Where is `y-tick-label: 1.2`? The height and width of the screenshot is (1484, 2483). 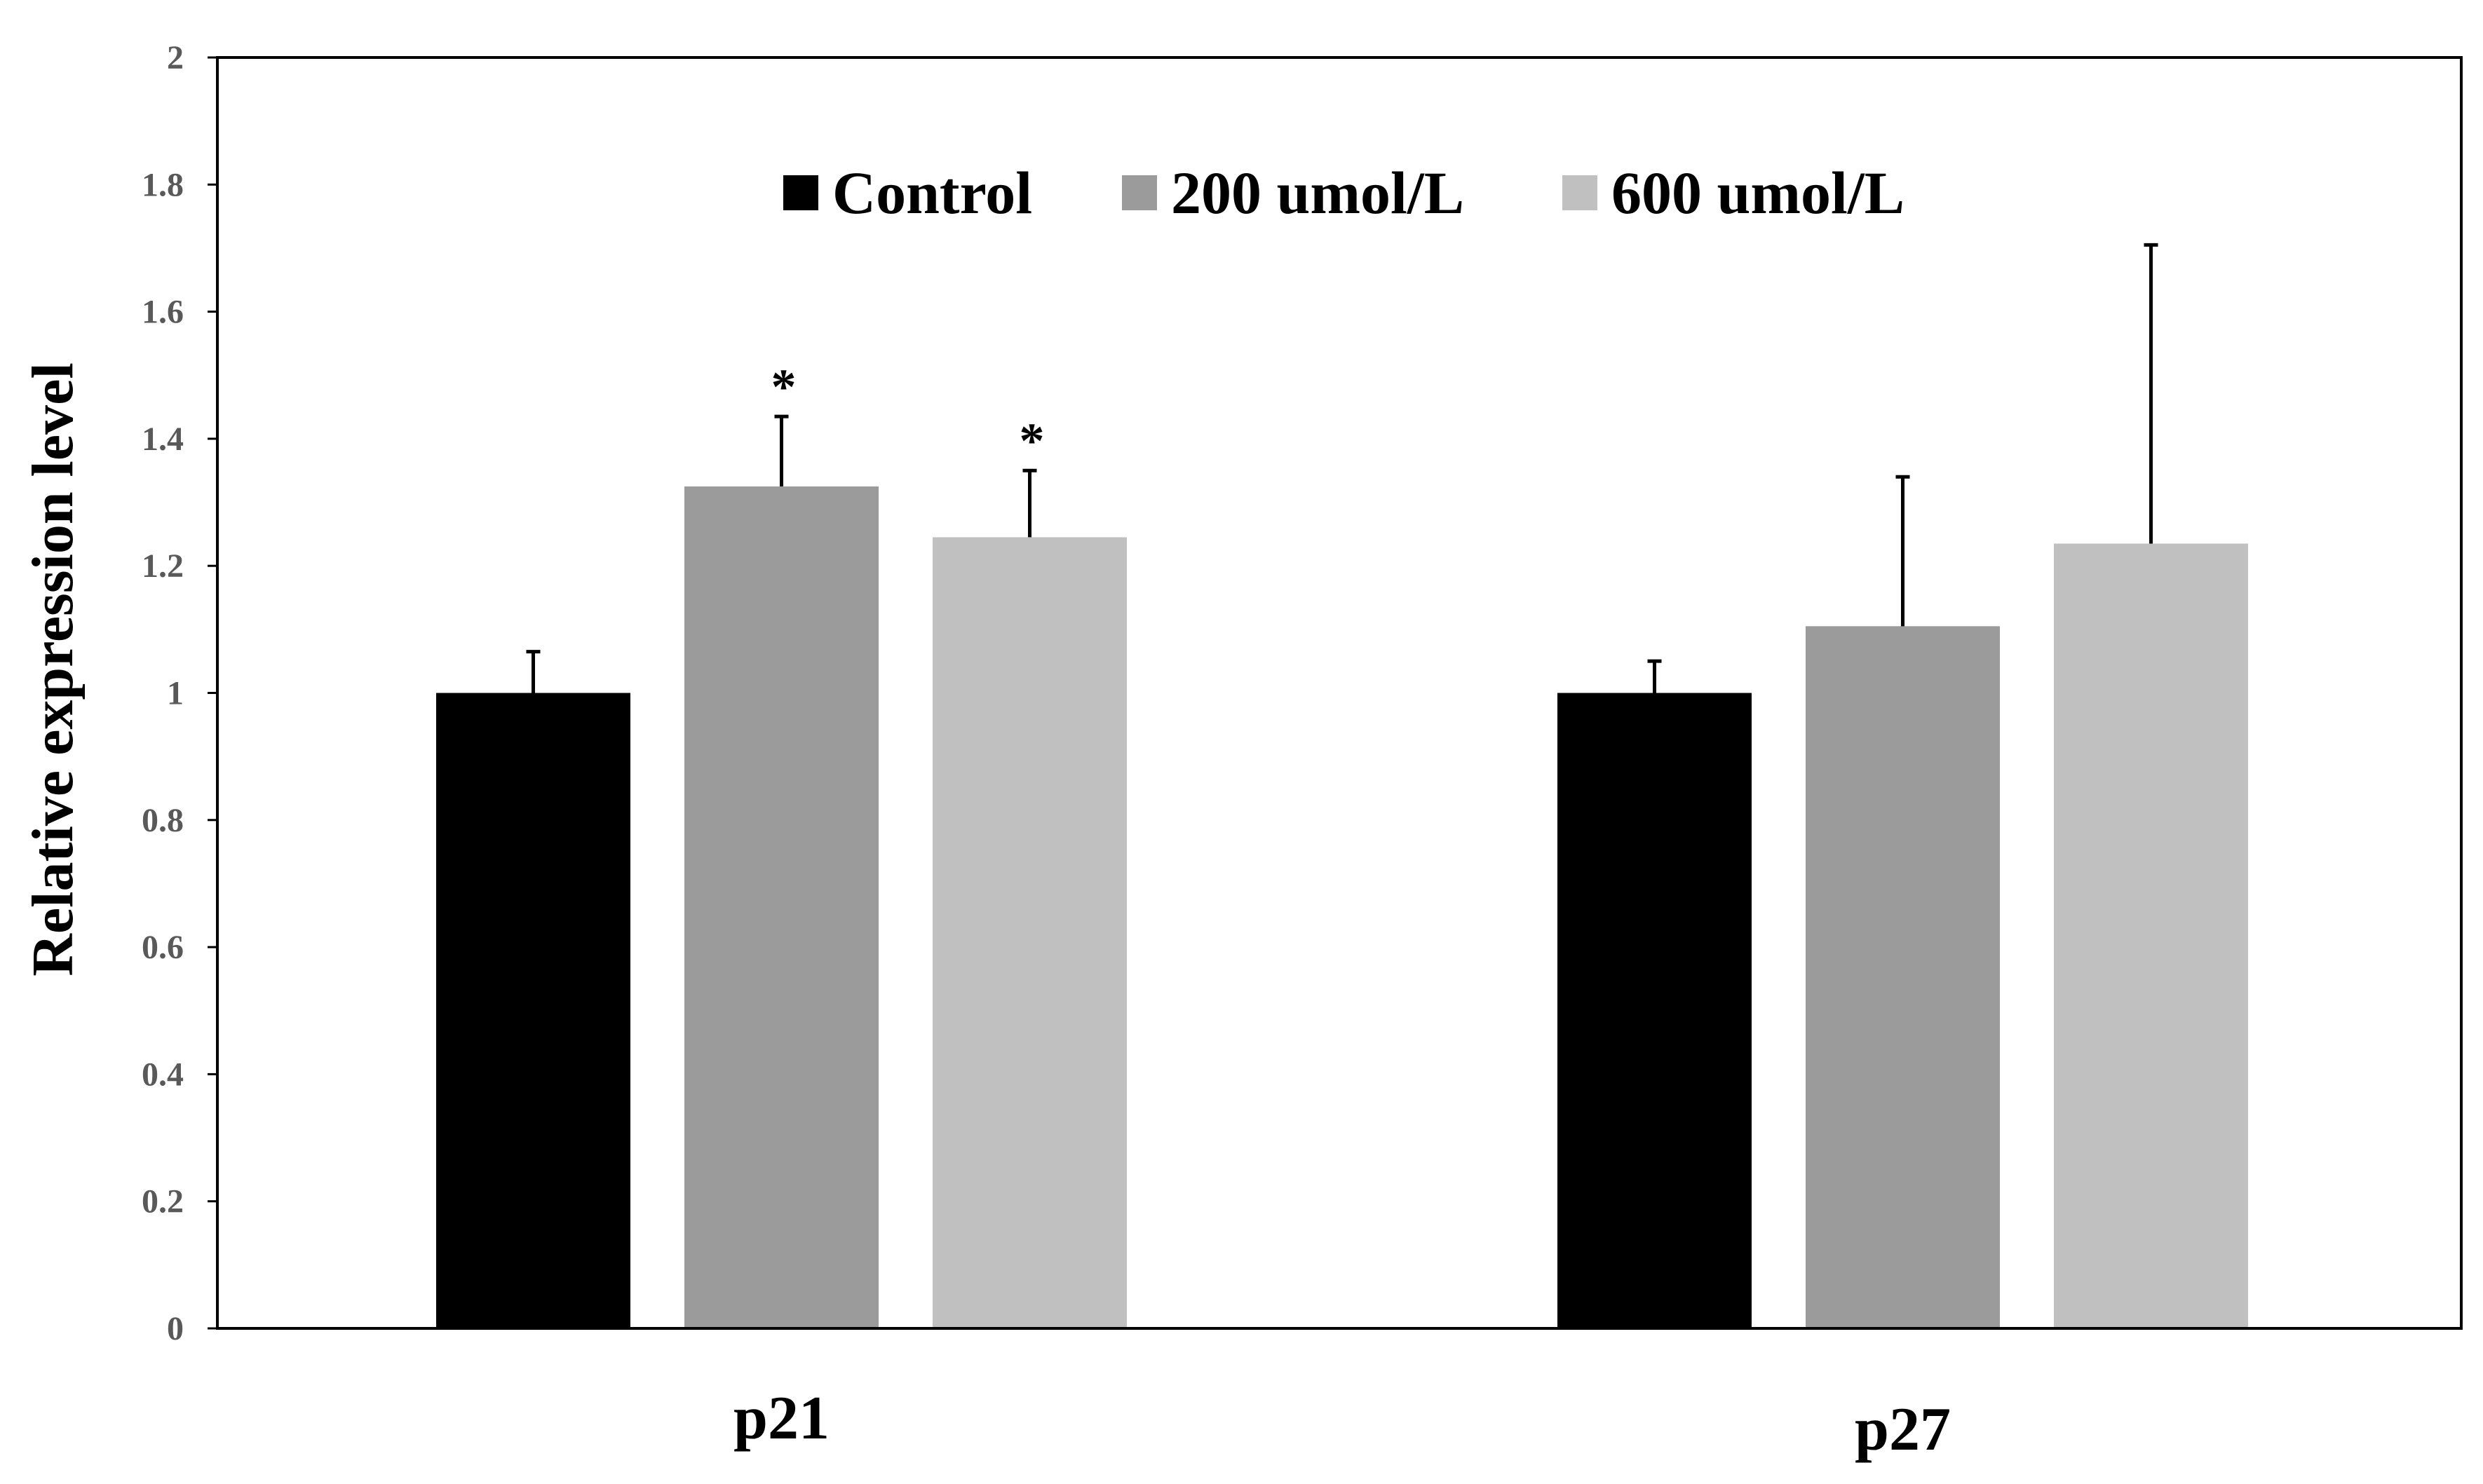 y-tick-label: 1.2 is located at coordinates (163, 566).